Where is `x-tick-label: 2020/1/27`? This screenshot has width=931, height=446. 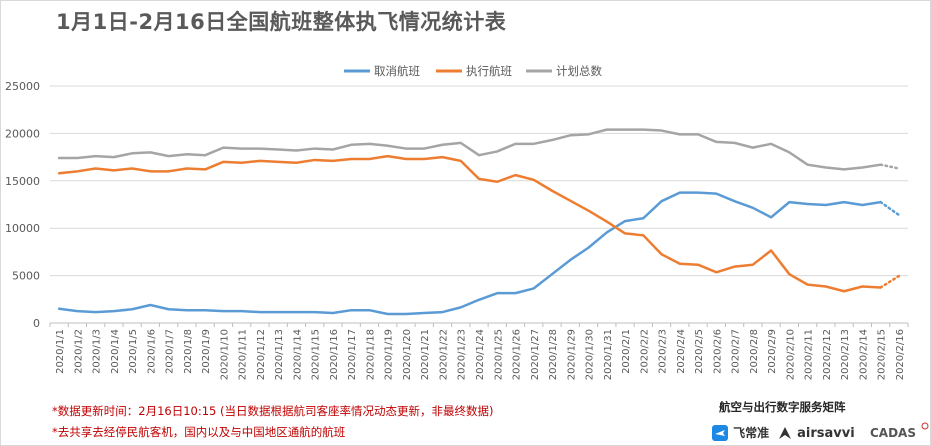
x-tick-label: 2020/1/27 is located at coordinates (535, 354).